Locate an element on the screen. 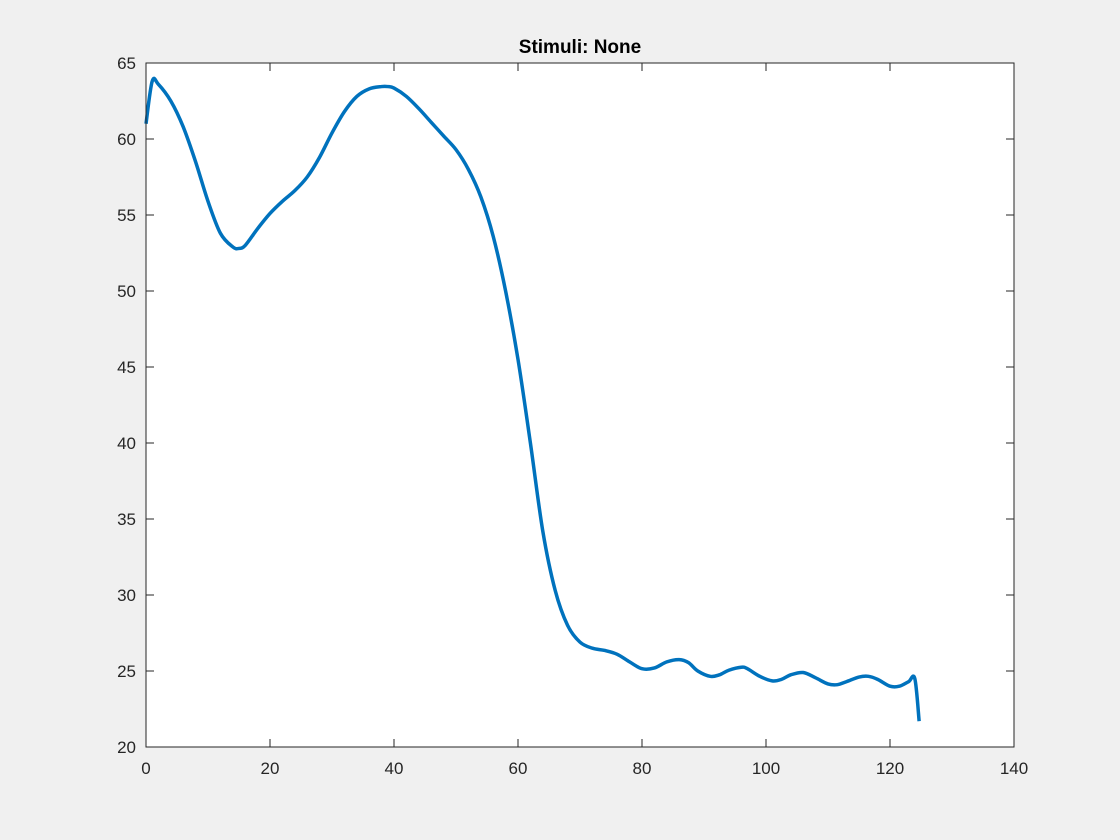  chart-title: Stimuli: None is located at coordinates (580, 47).